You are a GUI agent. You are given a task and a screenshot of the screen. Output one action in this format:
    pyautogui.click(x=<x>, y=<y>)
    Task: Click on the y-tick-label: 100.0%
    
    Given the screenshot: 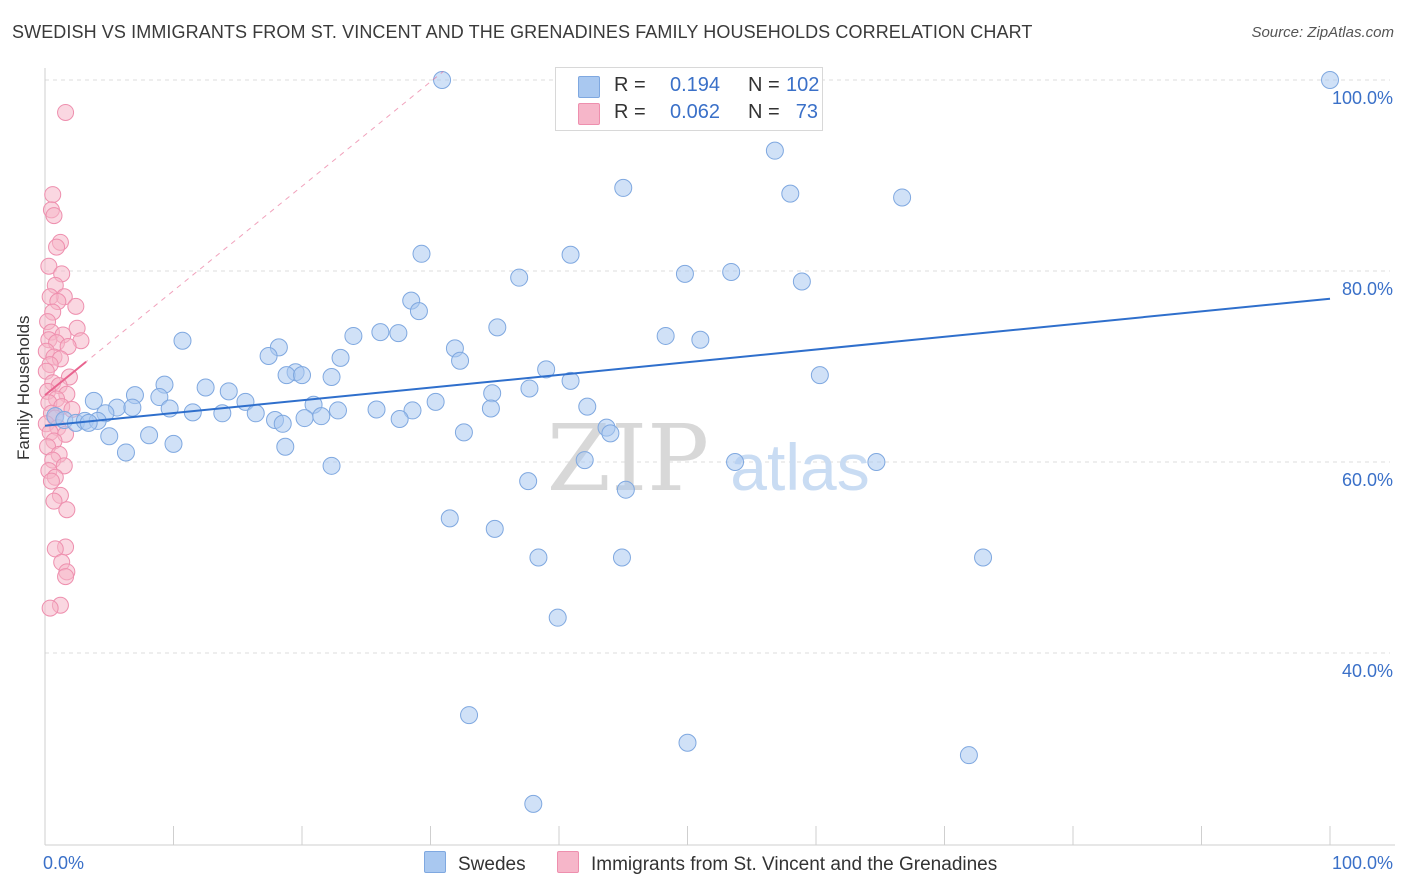 What is the action you would take?
    pyautogui.click(x=1362, y=98)
    